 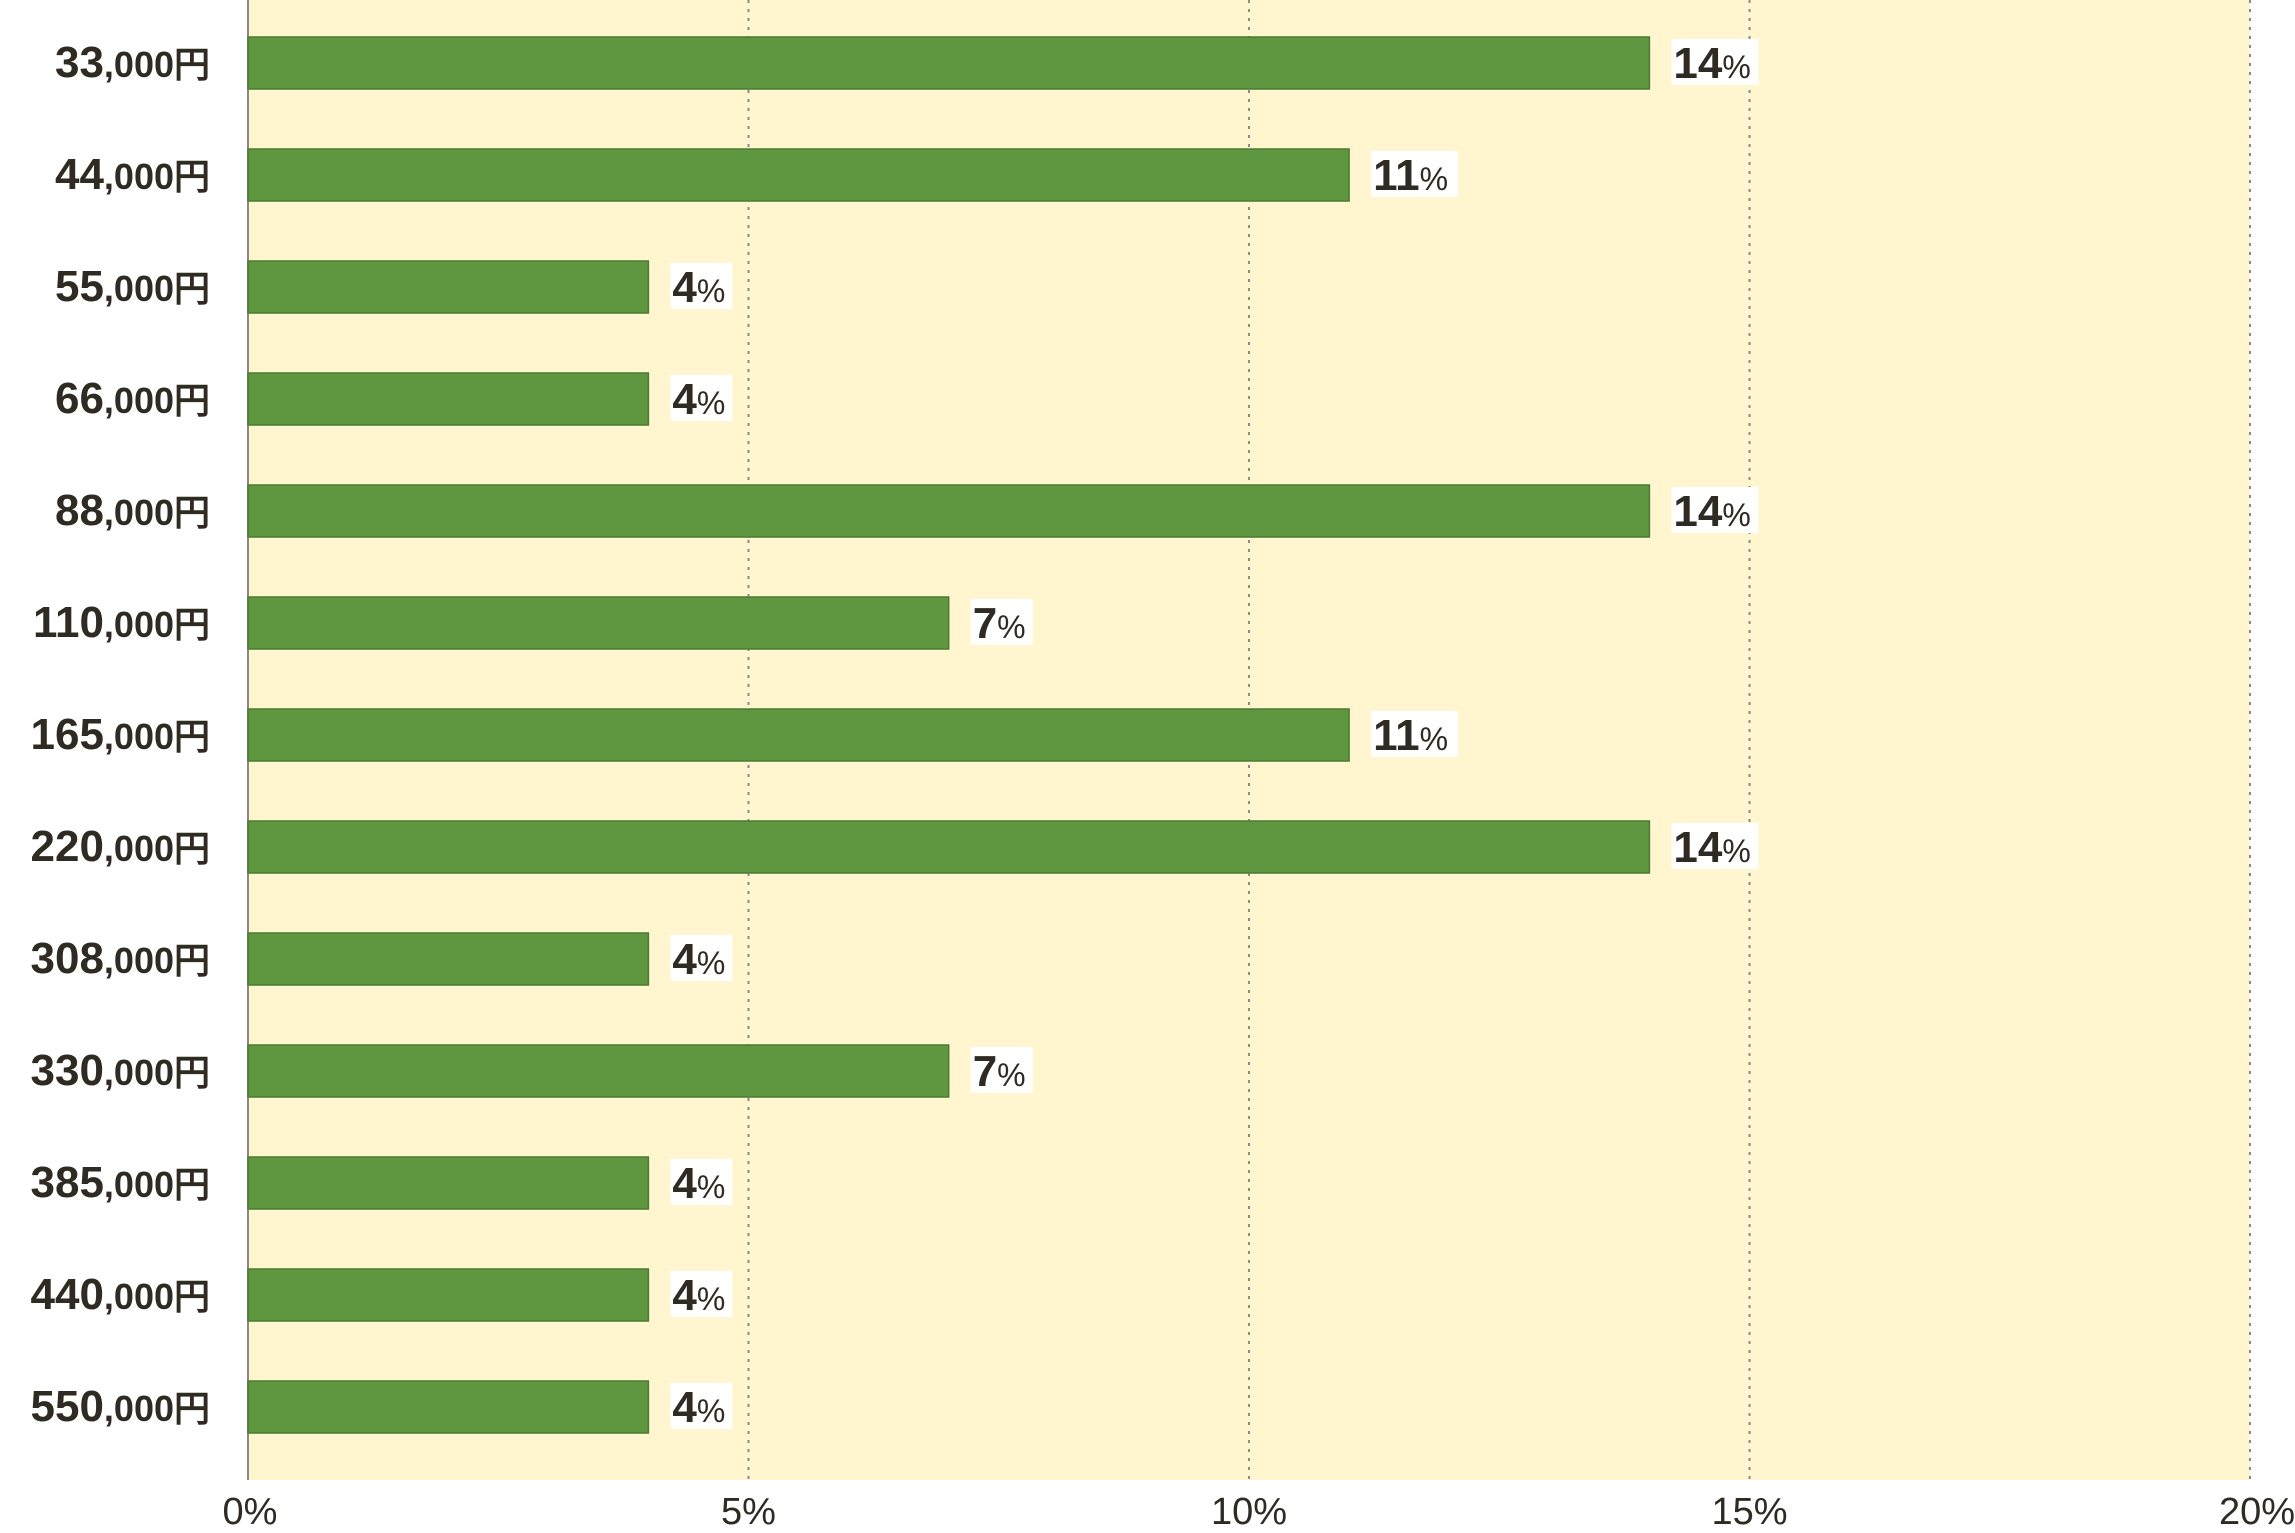 What do you see at coordinates (121, 1406) in the screenshot?
I see `category-label: 550,000円` at bounding box center [121, 1406].